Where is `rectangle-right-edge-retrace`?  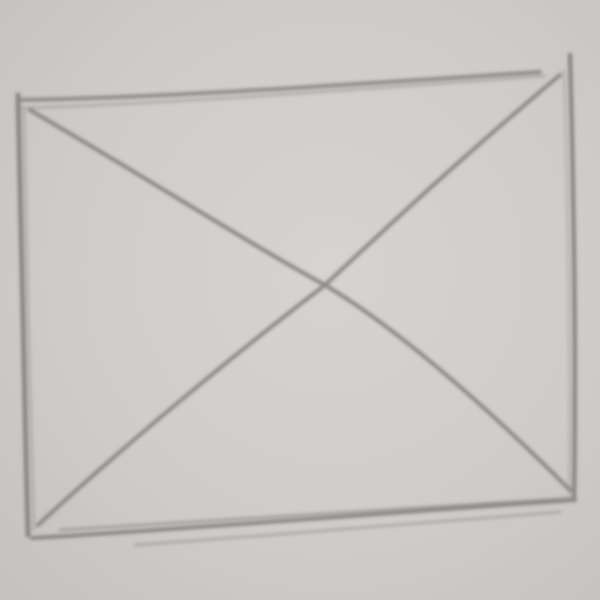 rectangle-right-edge-retrace is located at coordinates (567, 282).